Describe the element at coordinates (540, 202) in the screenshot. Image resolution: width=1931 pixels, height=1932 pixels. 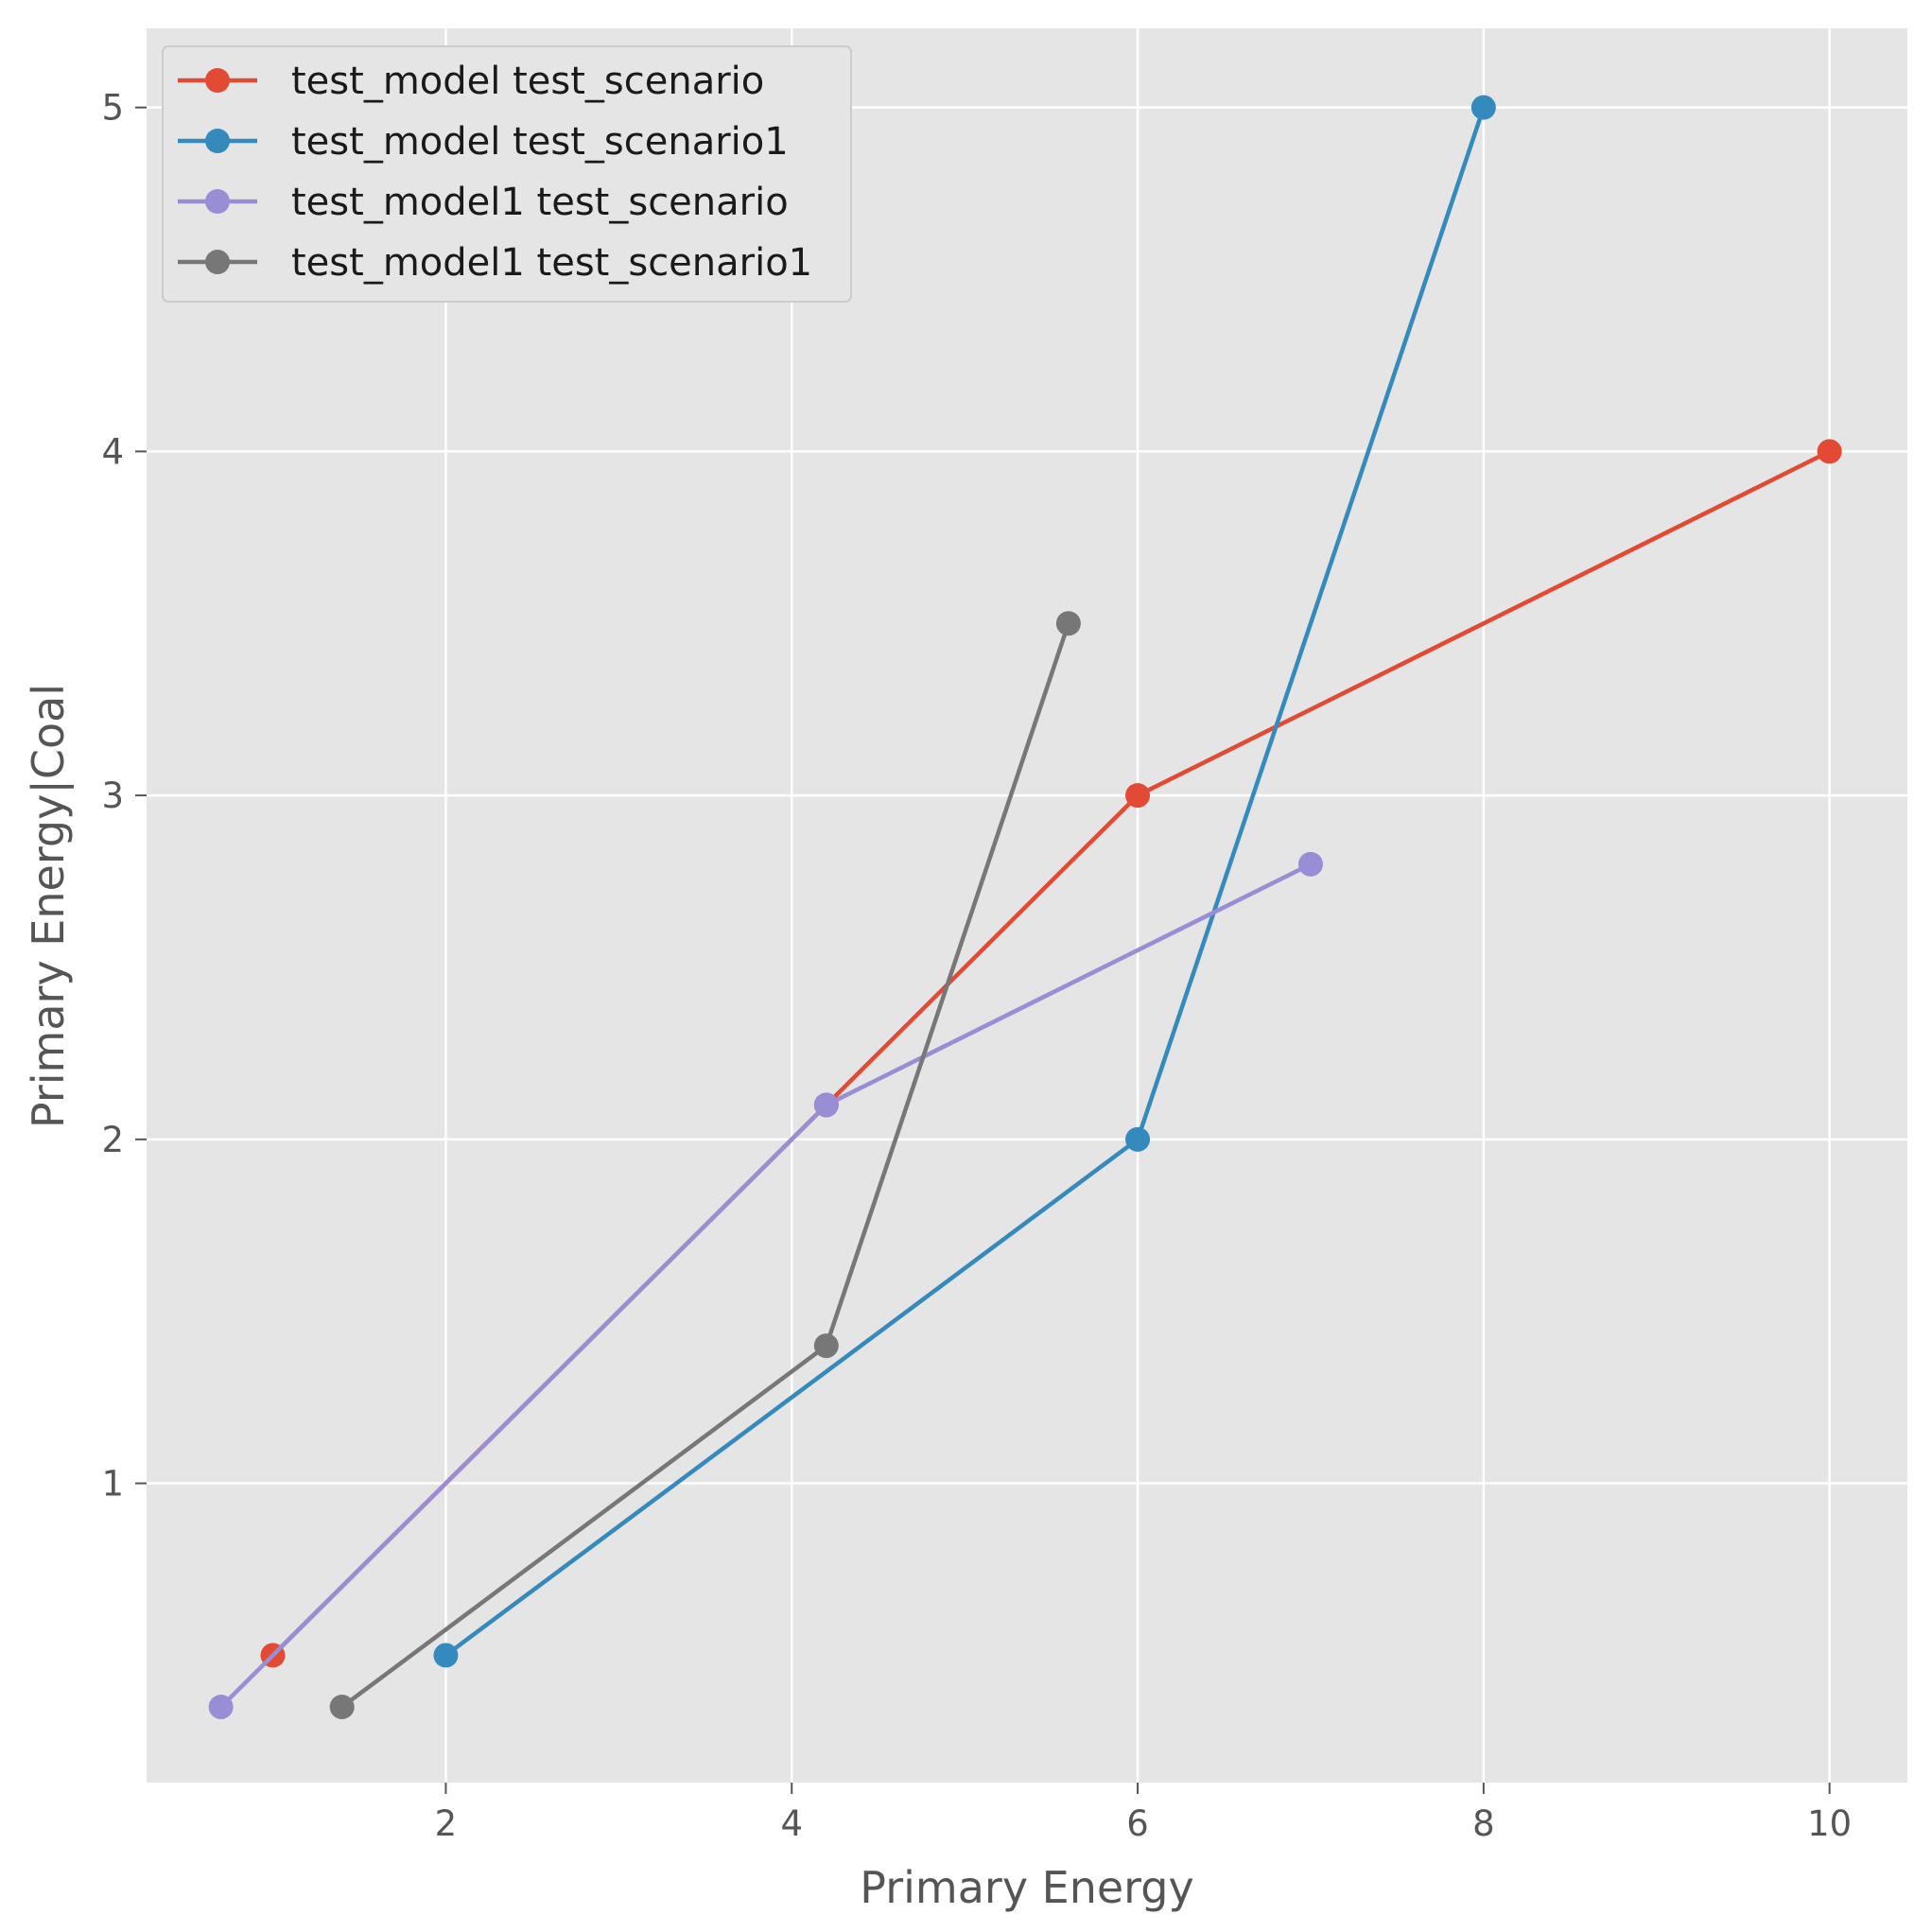
I see `legend-label: test_model1 test_scenario` at that location.